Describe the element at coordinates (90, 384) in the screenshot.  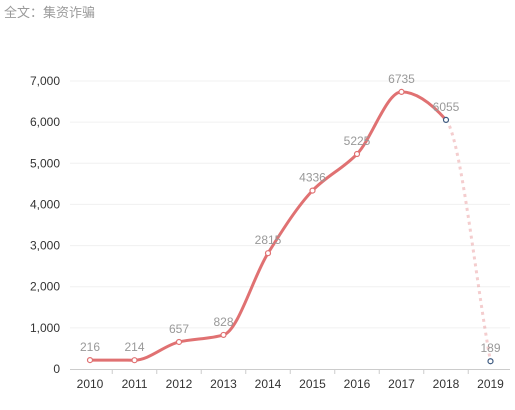
I see `x-tick-label: 2010` at that location.